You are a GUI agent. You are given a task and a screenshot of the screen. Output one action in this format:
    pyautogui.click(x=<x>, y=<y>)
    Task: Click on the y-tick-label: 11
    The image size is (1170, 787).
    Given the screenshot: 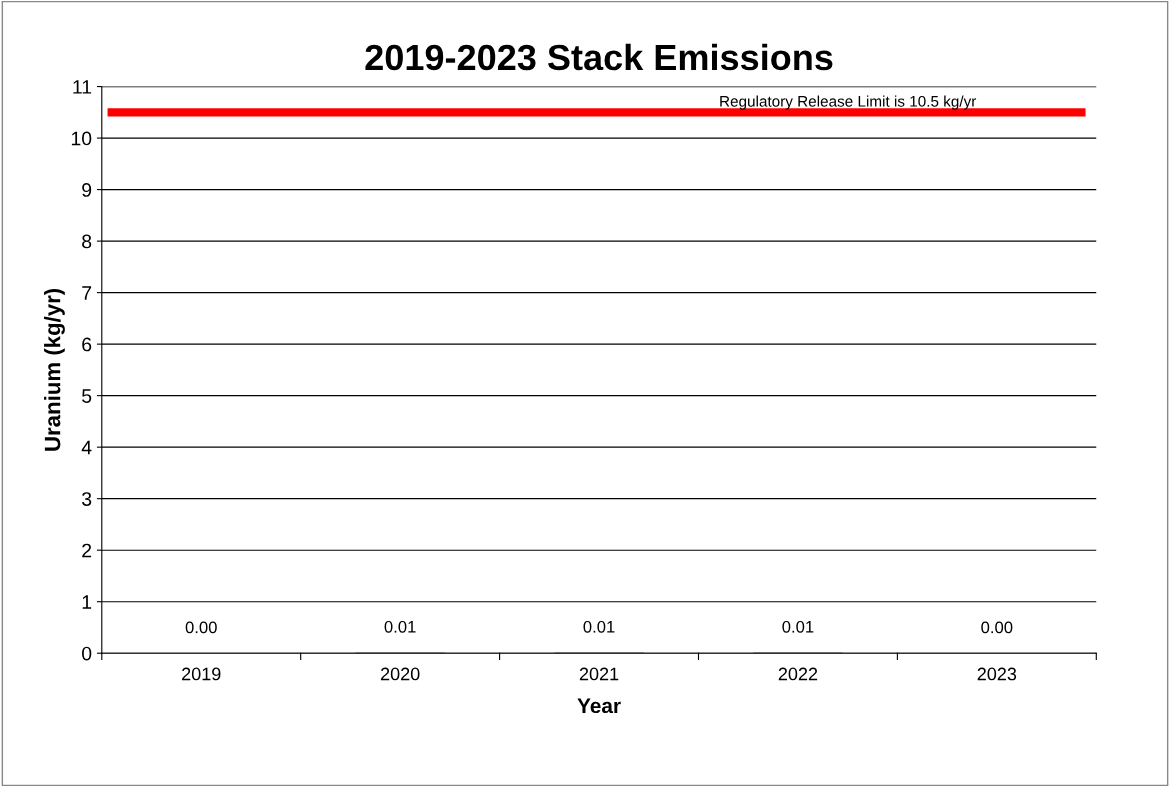 What is the action you would take?
    pyautogui.click(x=82, y=87)
    